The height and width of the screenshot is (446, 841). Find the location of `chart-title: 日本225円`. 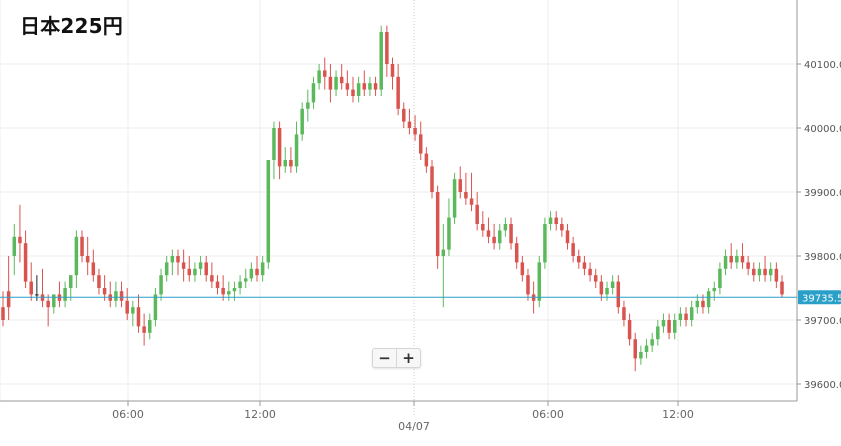

chart-title: 日本225円 is located at coordinates (71, 26).